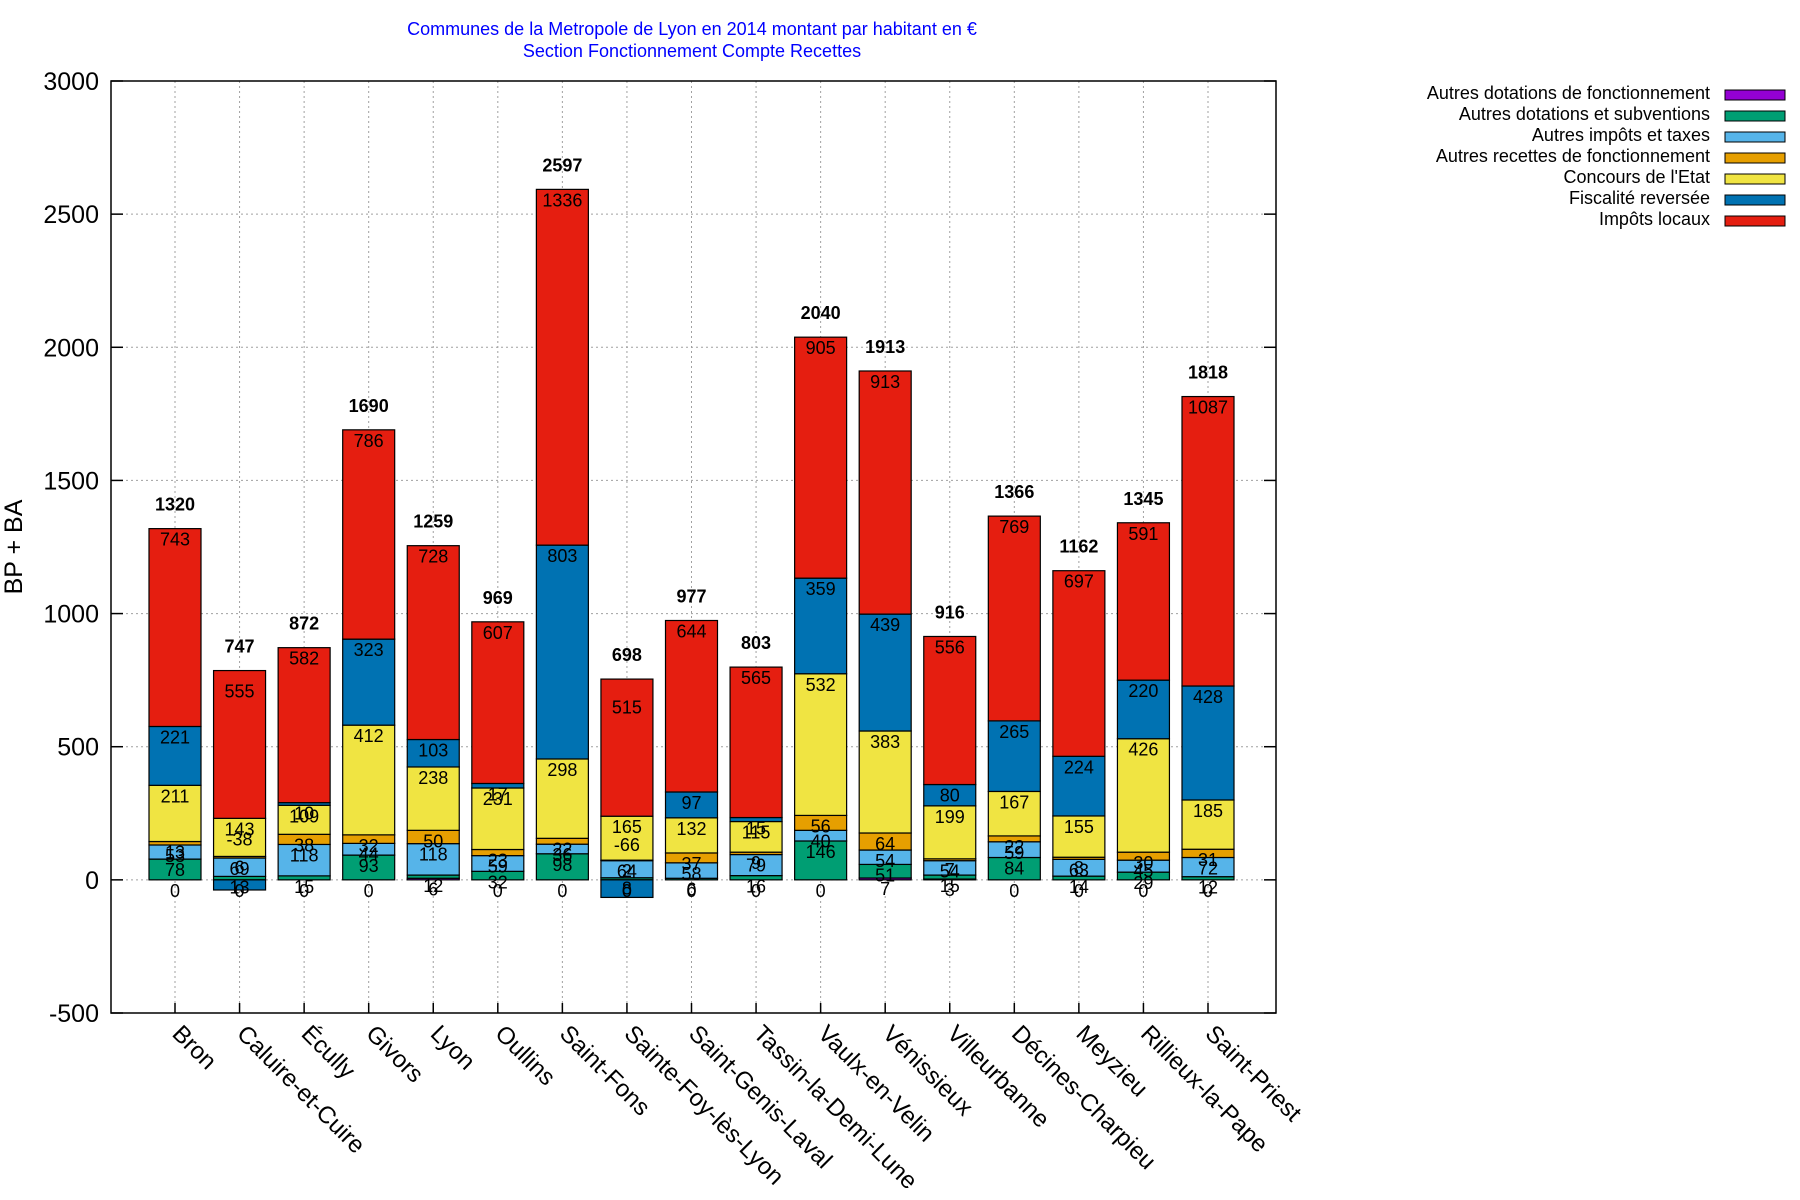 The image size is (1800, 1200). What do you see at coordinates (562, 770) in the screenshot?
I see `segment-value-label: 298` at bounding box center [562, 770].